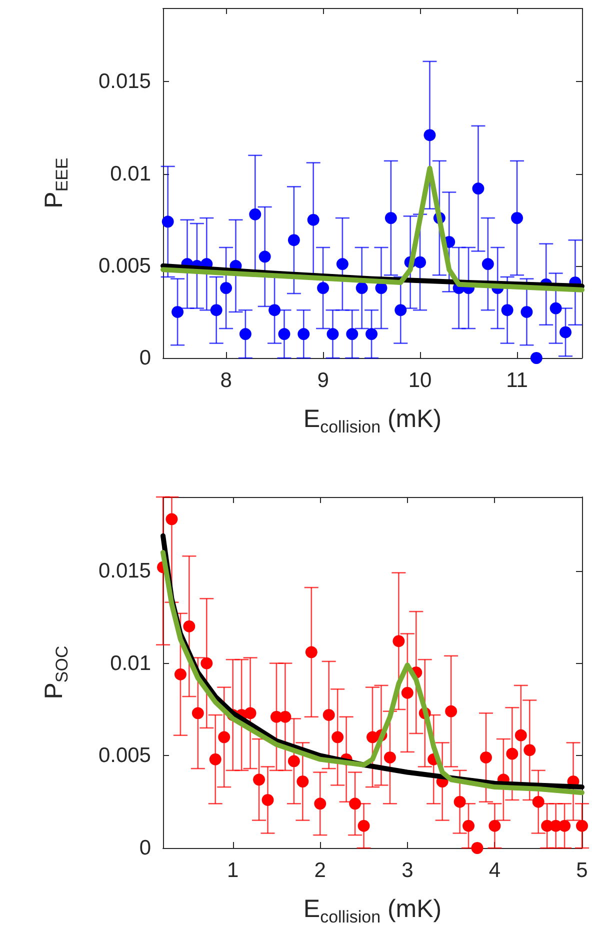  I want to click on x-tick-label: 4, so click(494, 870).